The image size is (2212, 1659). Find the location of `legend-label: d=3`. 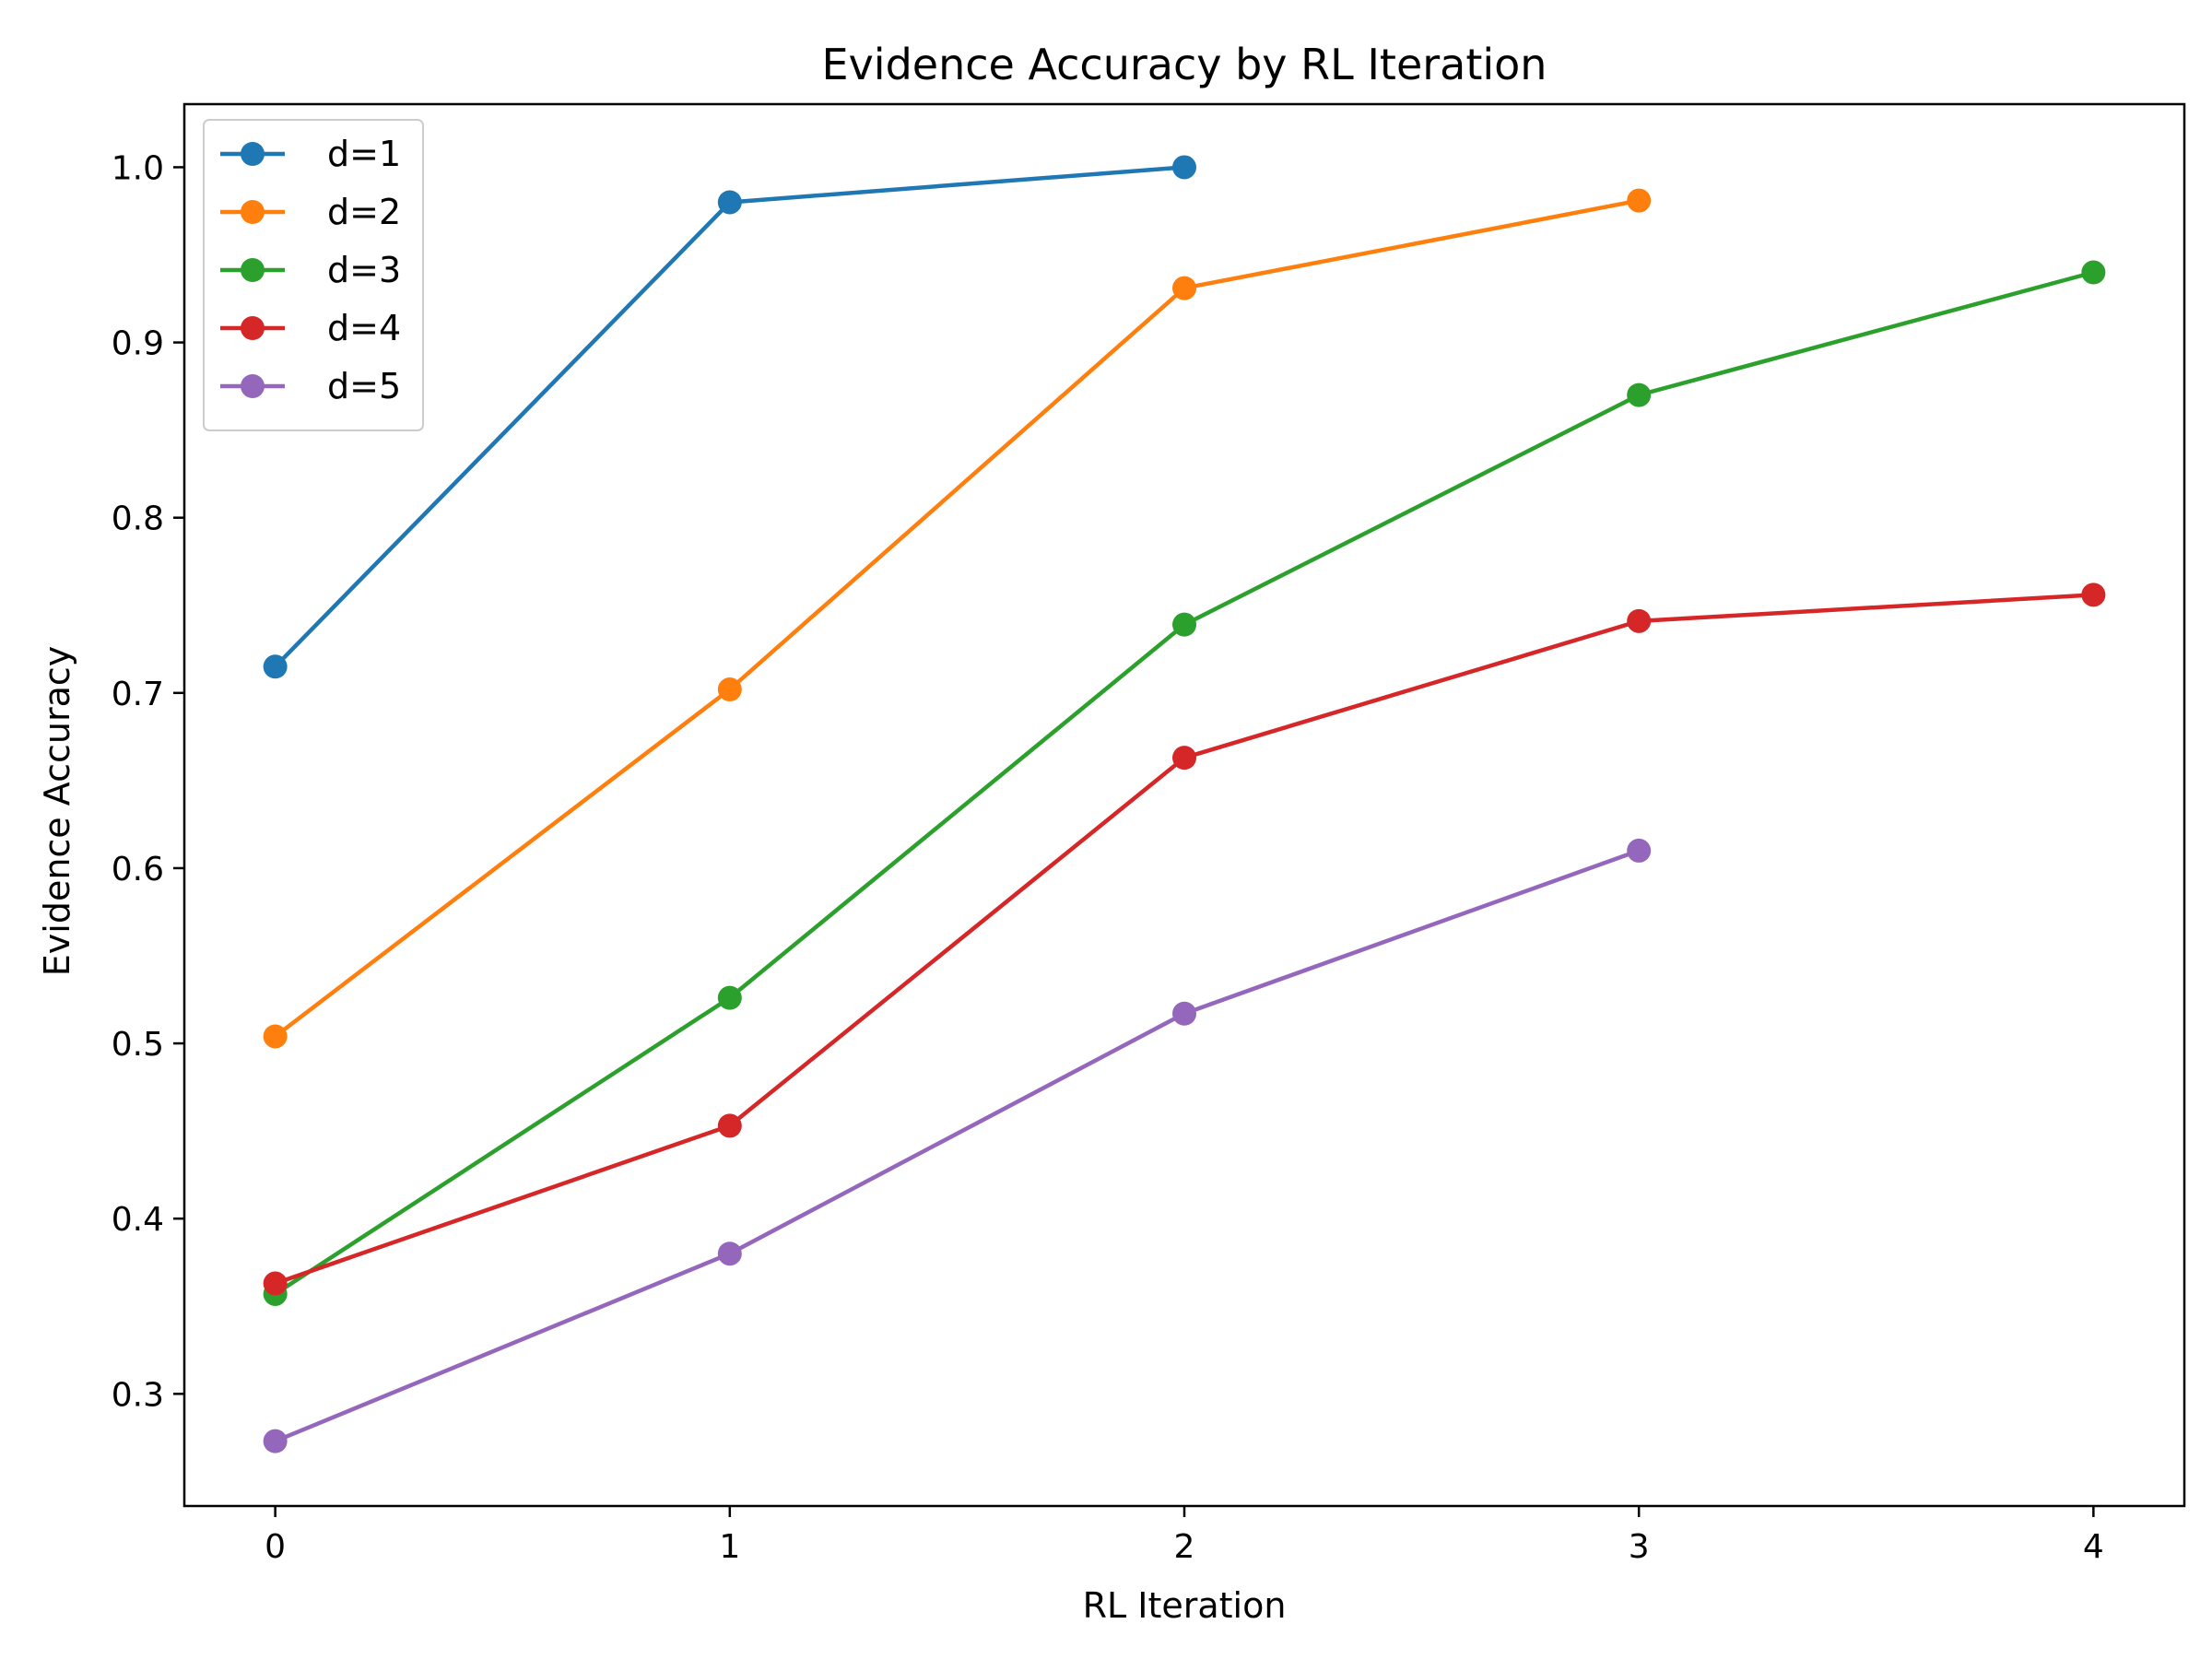

legend-label: d=3 is located at coordinates (364, 270).